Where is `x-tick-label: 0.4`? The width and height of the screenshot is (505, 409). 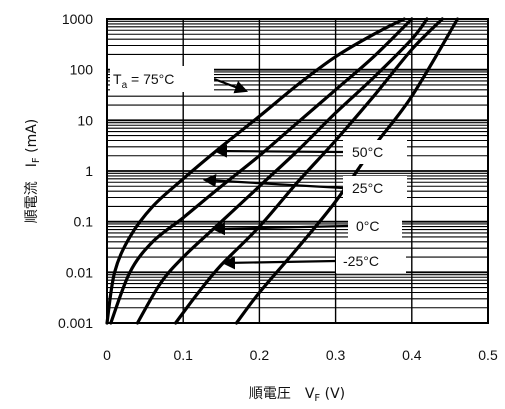
x-tick-label: 0.4 is located at coordinates (412, 355).